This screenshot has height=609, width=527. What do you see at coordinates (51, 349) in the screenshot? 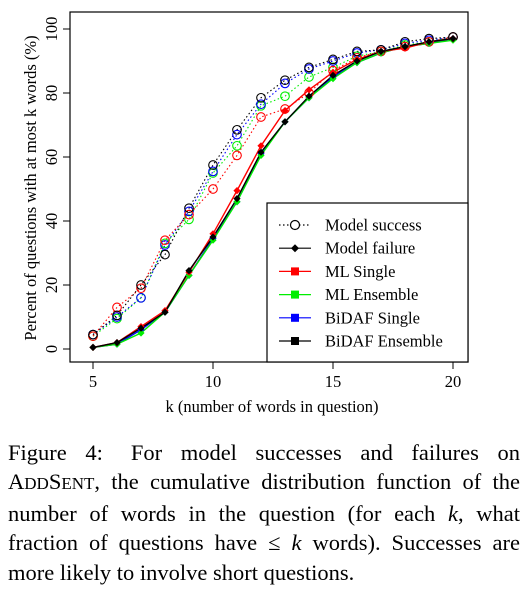
I see `y-tick-label: 0` at bounding box center [51, 349].